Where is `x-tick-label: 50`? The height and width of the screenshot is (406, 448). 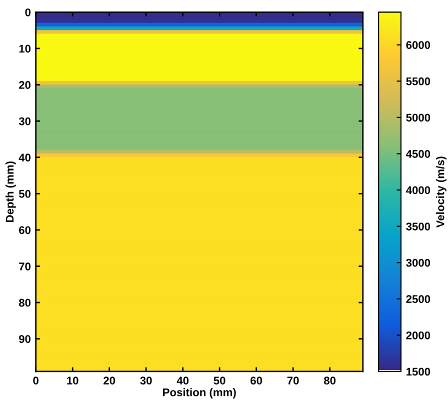 x-tick-label: 50 is located at coordinates (220, 380).